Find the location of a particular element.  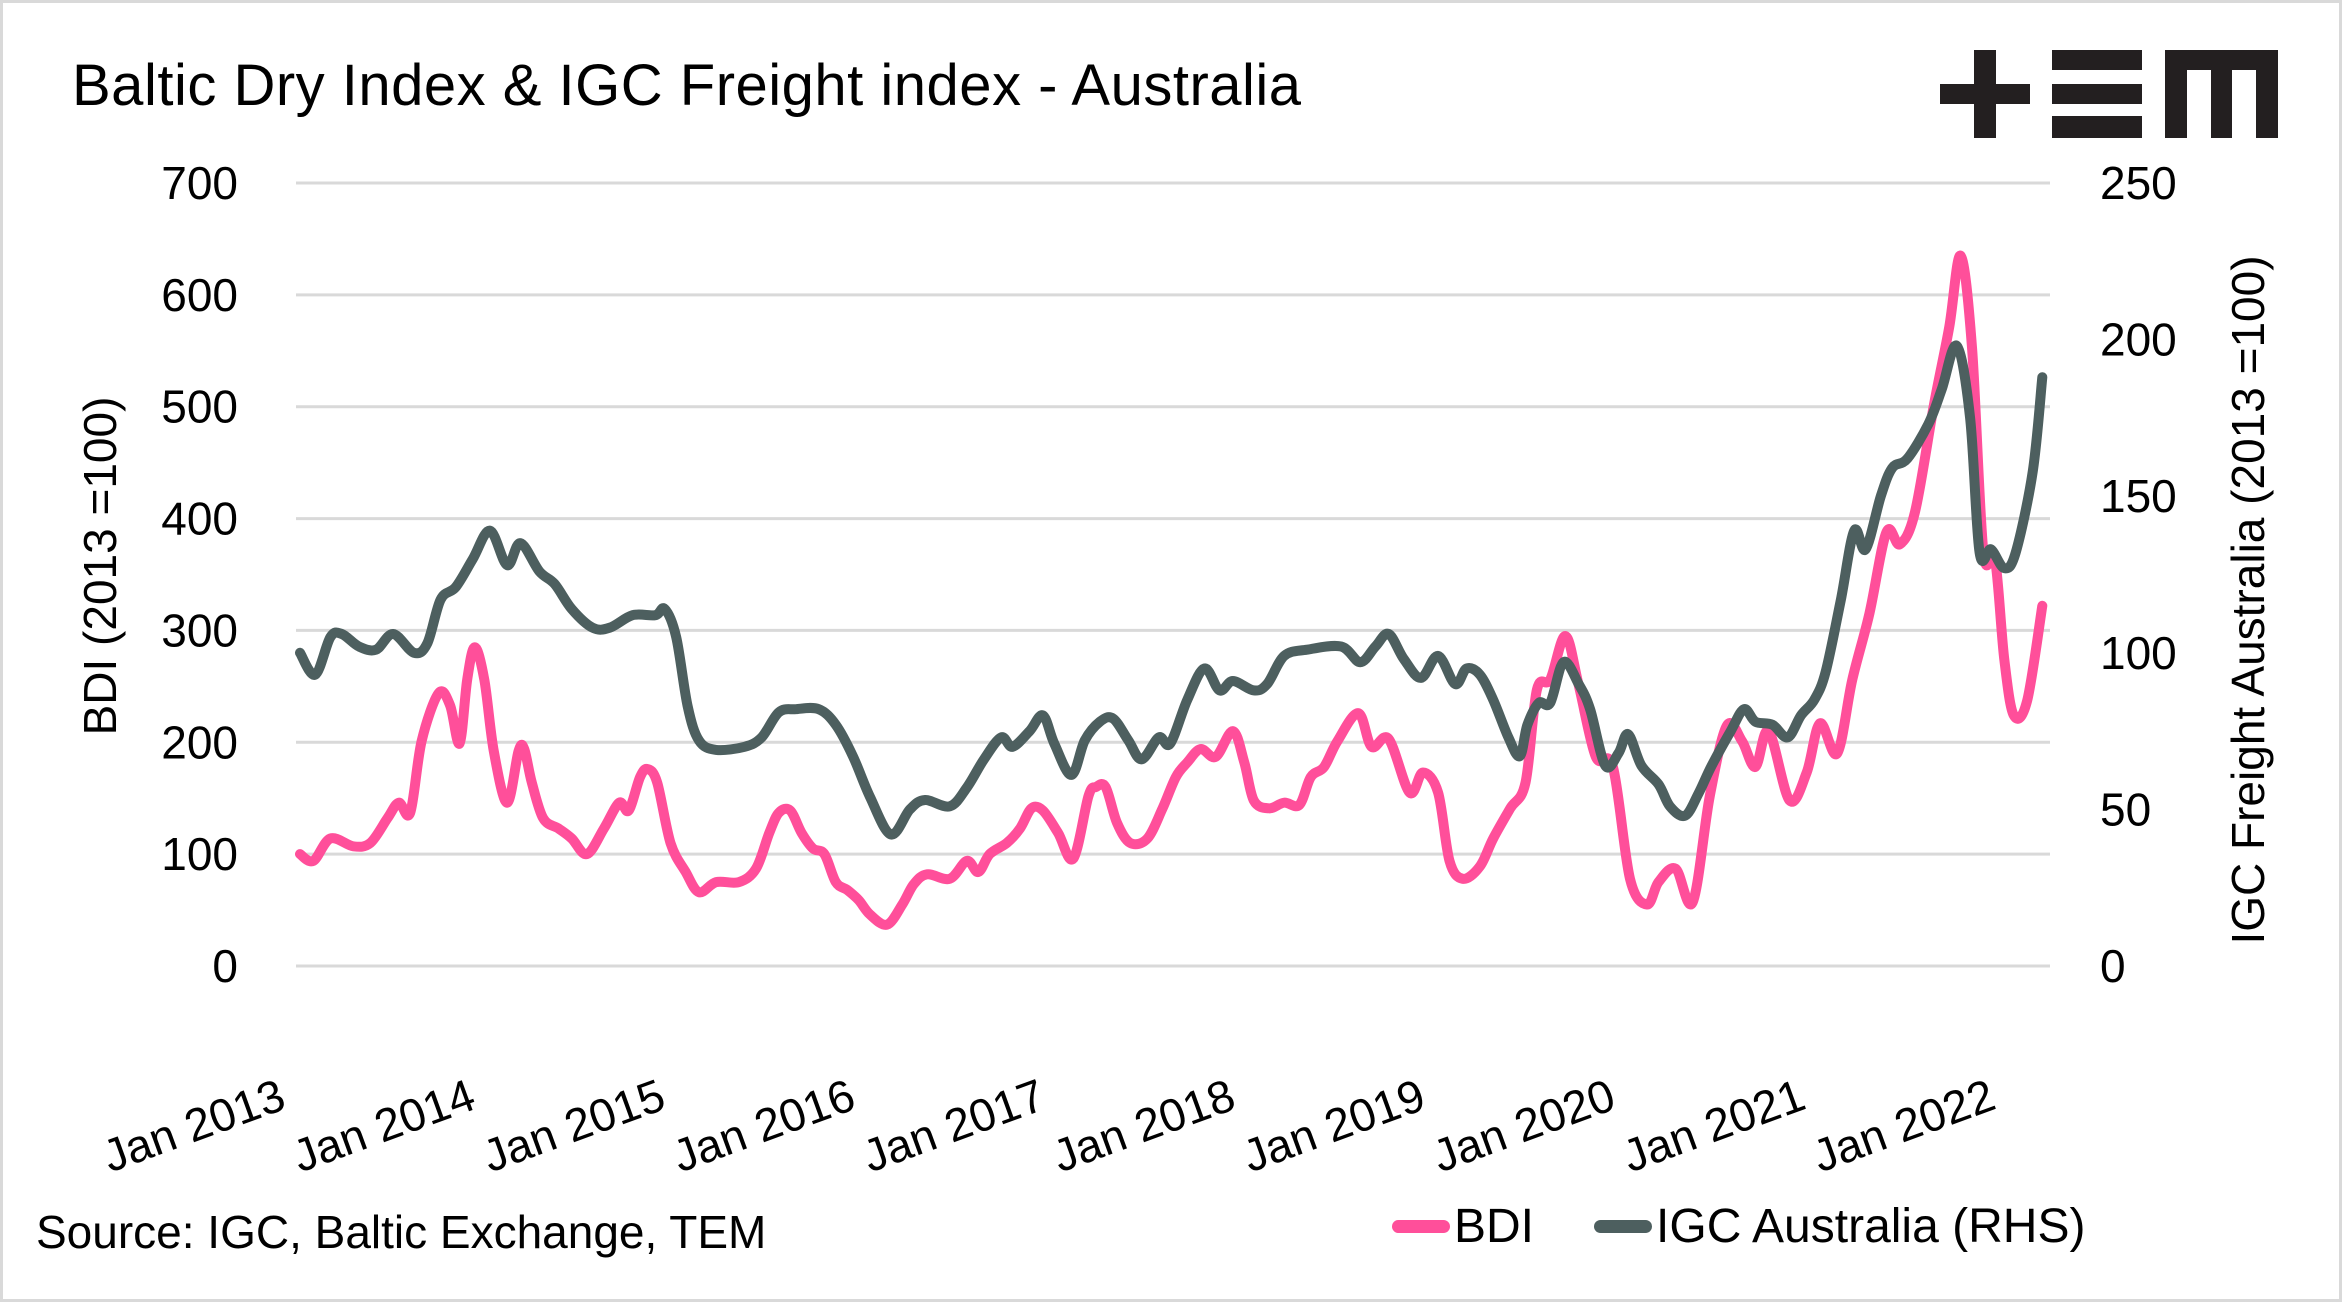

logo-m-glyph is located at coordinates (2221, 94).